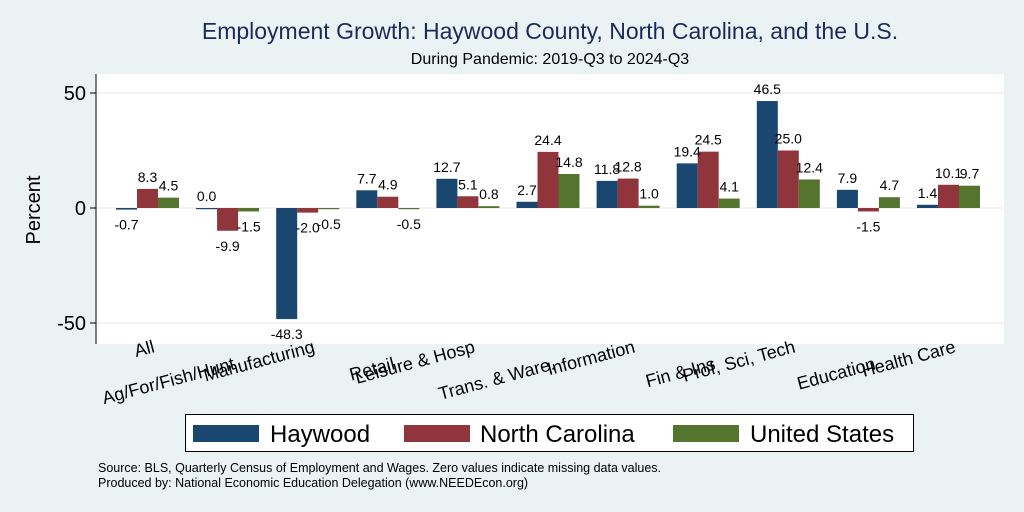 The image size is (1024, 512). I want to click on data-label: 7.9, so click(848, 178).